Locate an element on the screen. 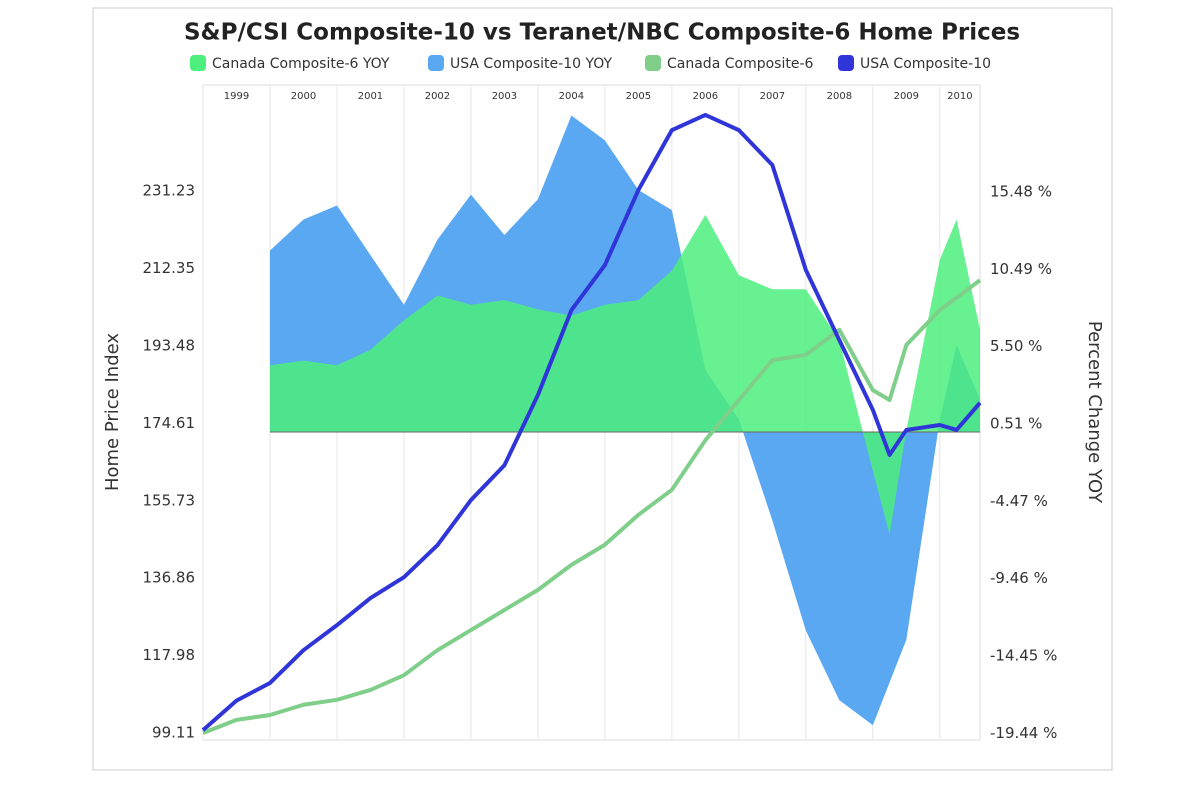 The height and width of the screenshot is (804, 1200). x-tick-label: 2004 is located at coordinates (571, 96).